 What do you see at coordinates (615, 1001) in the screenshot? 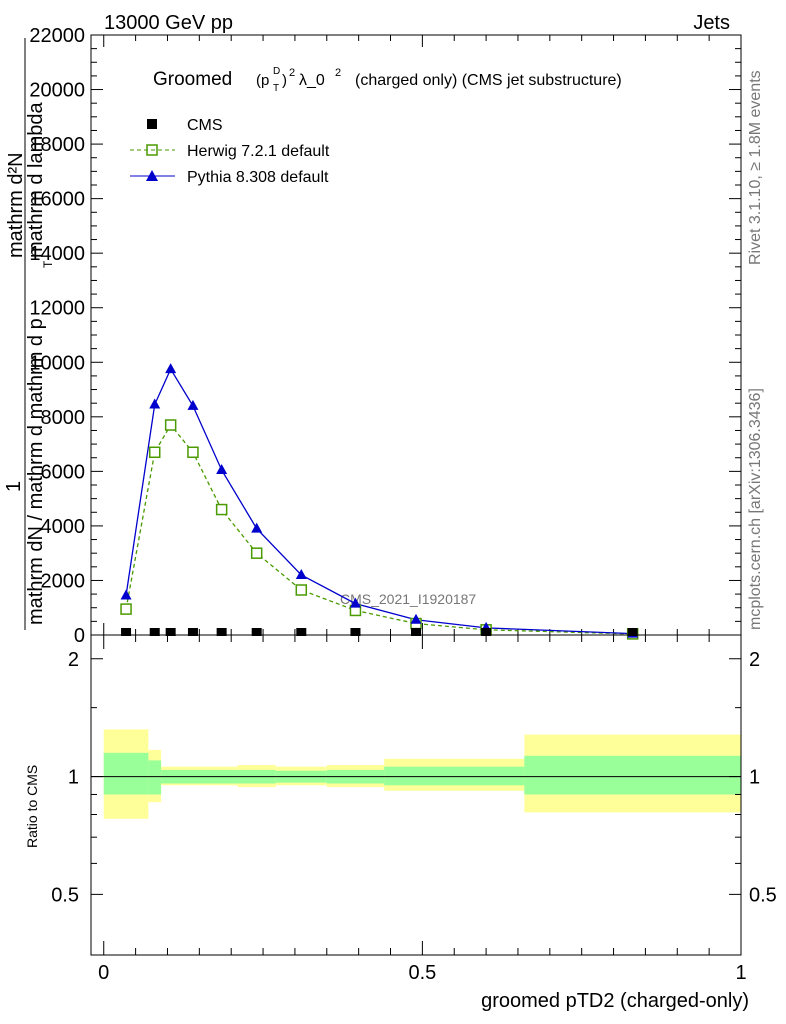
I see `x-axis-label: groomed pTD2 (charged-only)` at bounding box center [615, 1001].